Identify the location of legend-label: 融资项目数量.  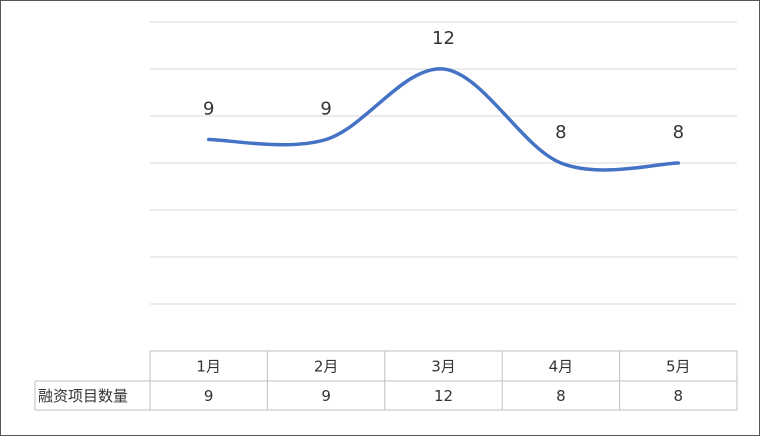
(83, 396).